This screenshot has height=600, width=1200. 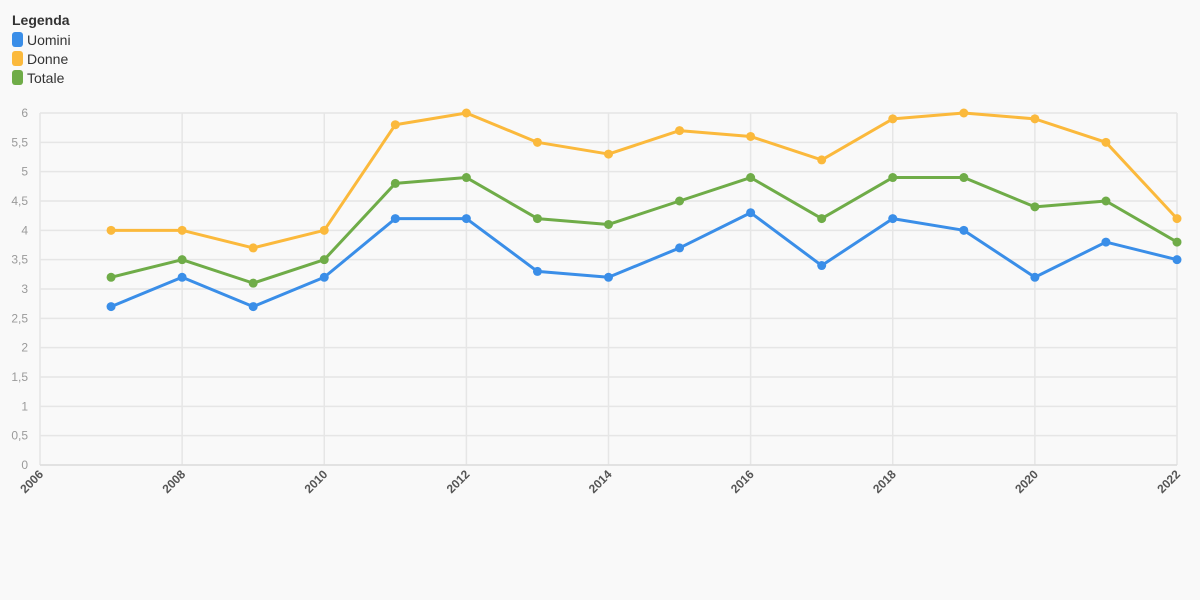 I want to click on y-tick-label: 4, so click(x=24, y=230).